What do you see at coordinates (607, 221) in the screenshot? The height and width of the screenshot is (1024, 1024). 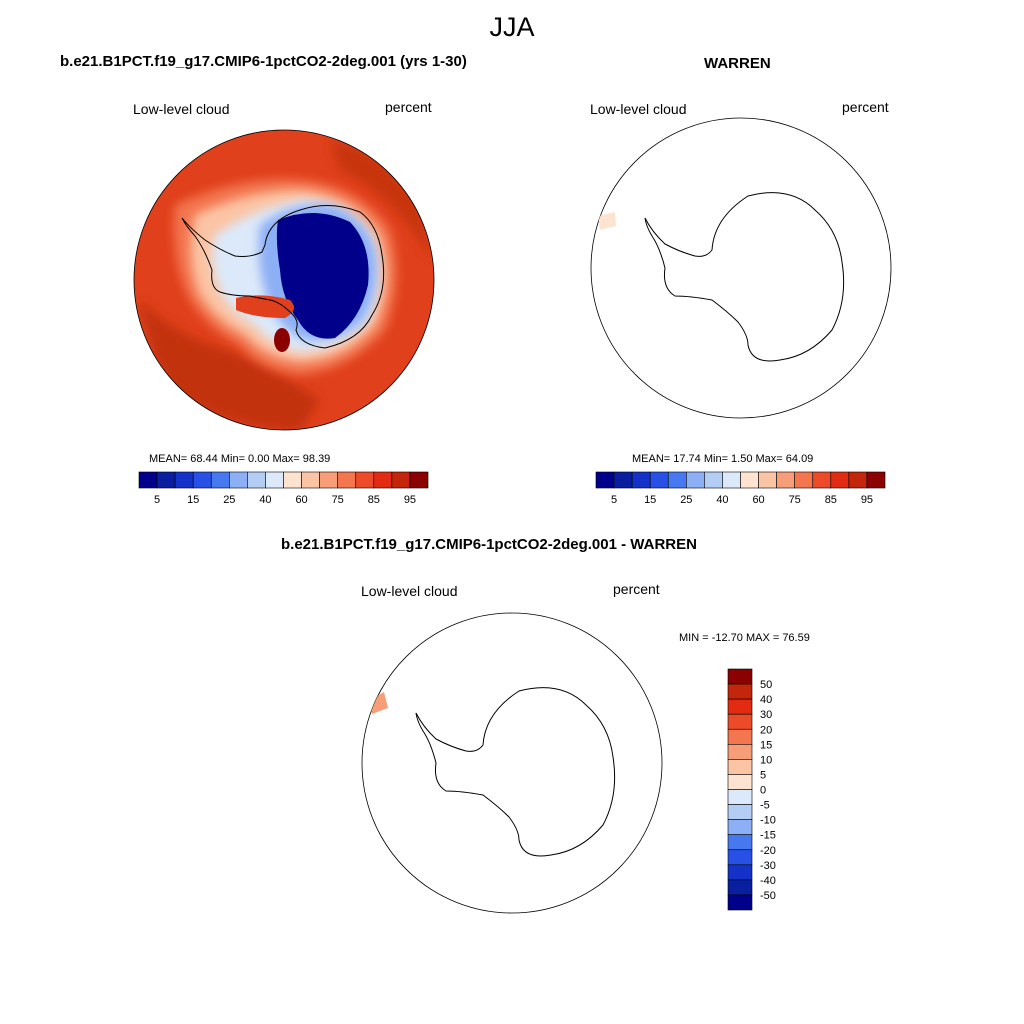 I see `obs-data-patch` at bounding box center [607, 221].